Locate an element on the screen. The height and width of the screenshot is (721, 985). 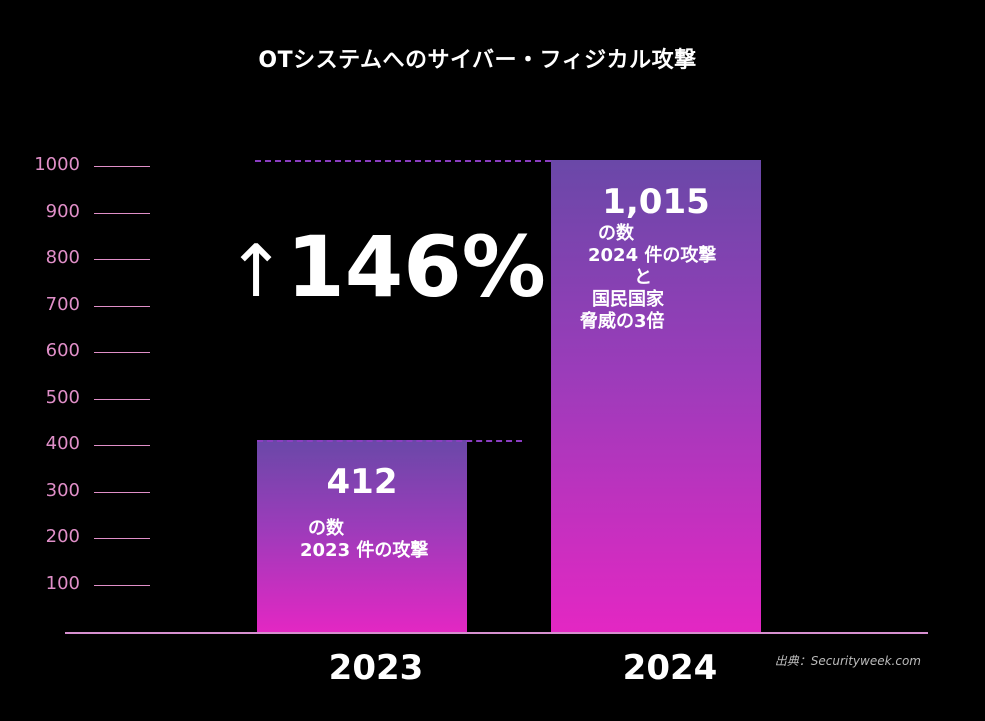
dashed-guide-2024 is located at coordinates (403, 161).